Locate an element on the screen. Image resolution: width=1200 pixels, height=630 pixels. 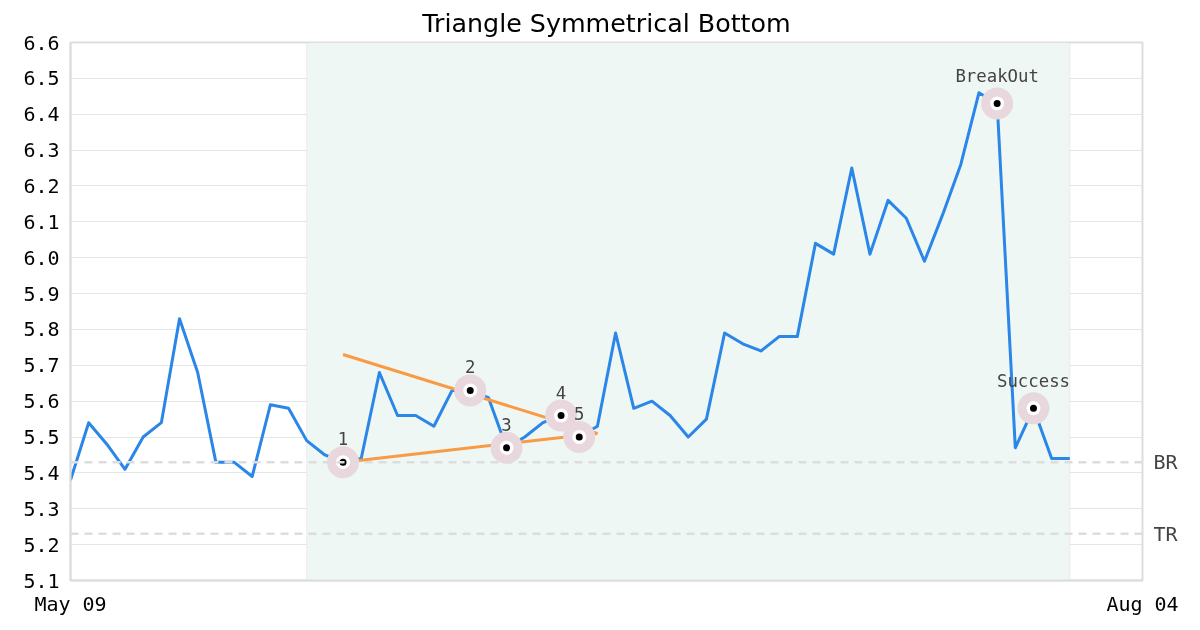
chart-title: Triangle Symmetrical Bottom is located at coordinates (606, 22).